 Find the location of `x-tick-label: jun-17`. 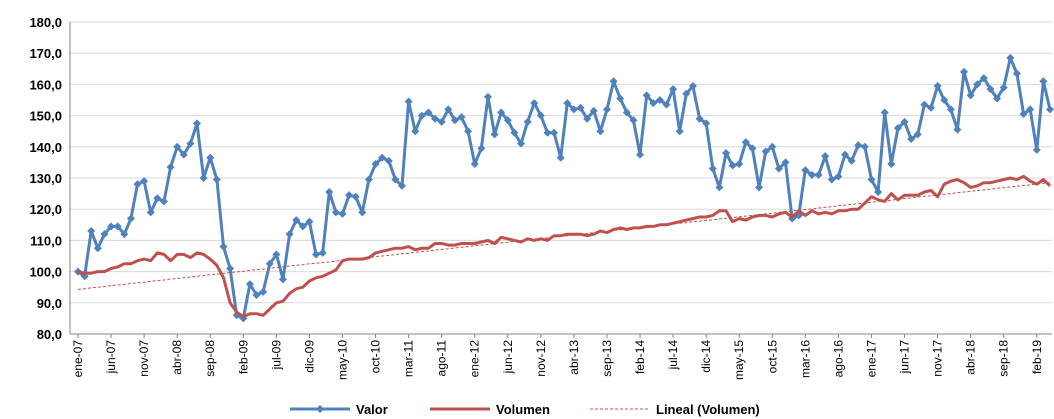

x-tick-label: jun-17 is located at coordinates (905, 357).